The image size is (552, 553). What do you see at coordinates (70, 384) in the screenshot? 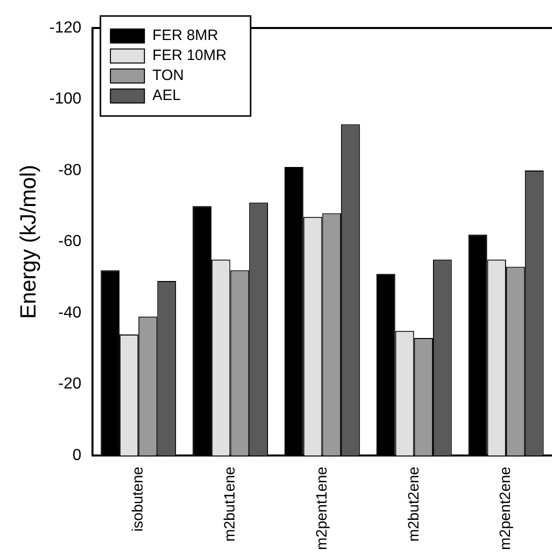
I see `y-tick-label: -20` at bounding box center [70, 384].